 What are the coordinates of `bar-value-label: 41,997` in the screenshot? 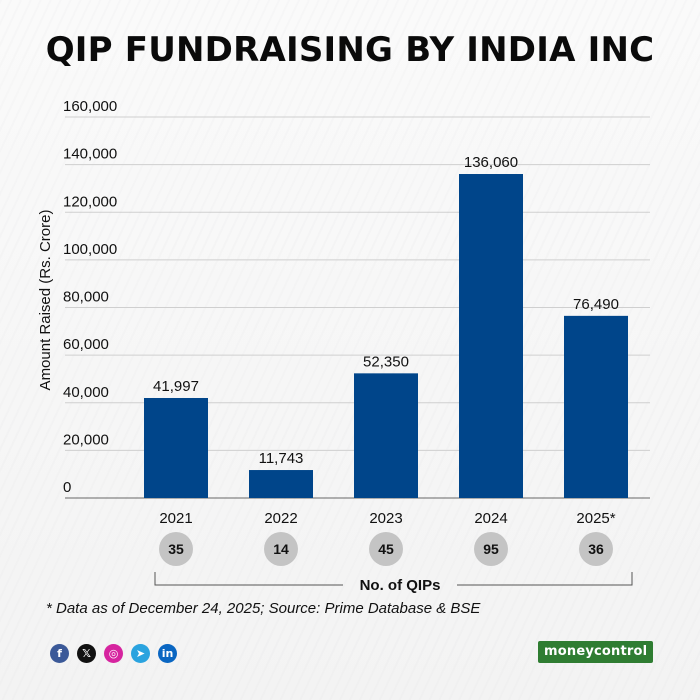 It's located at (176, 386).